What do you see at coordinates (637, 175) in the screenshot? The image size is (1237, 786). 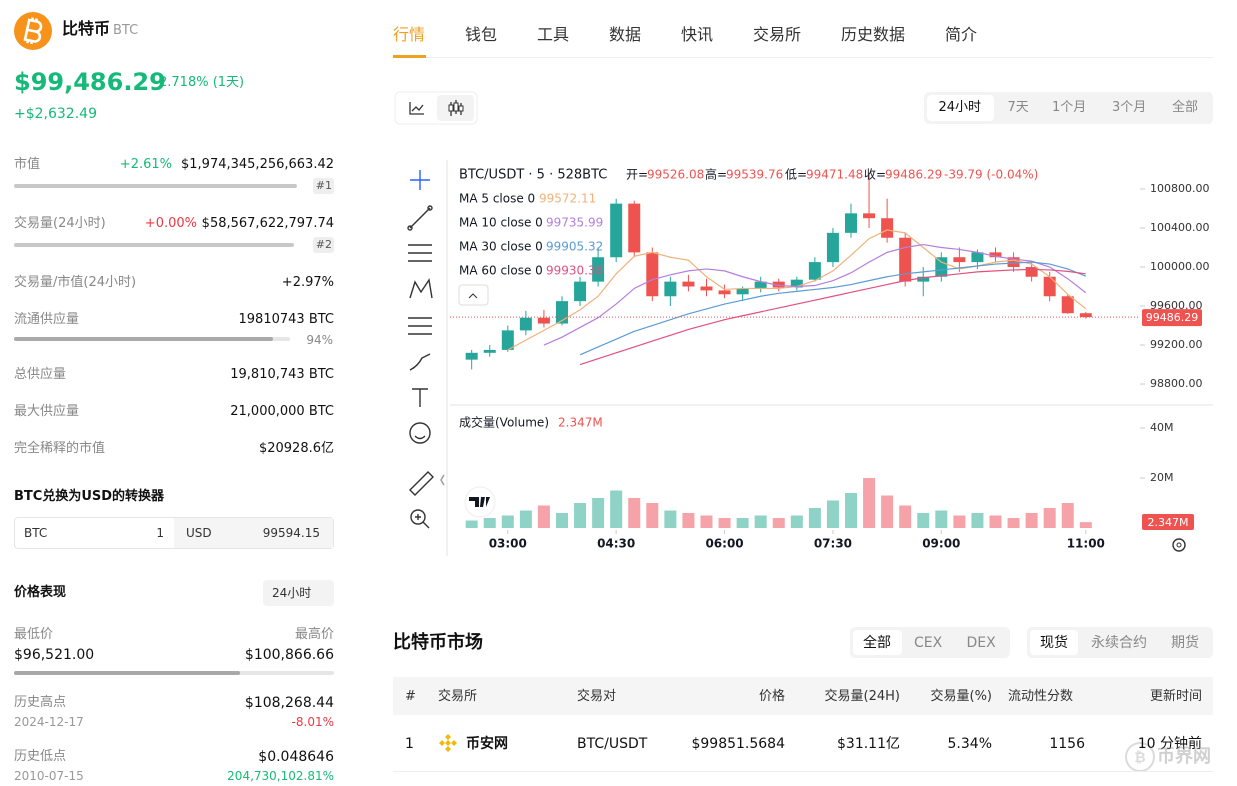 I see `ohlc-label: 开=` at bounding box center [637, 175].